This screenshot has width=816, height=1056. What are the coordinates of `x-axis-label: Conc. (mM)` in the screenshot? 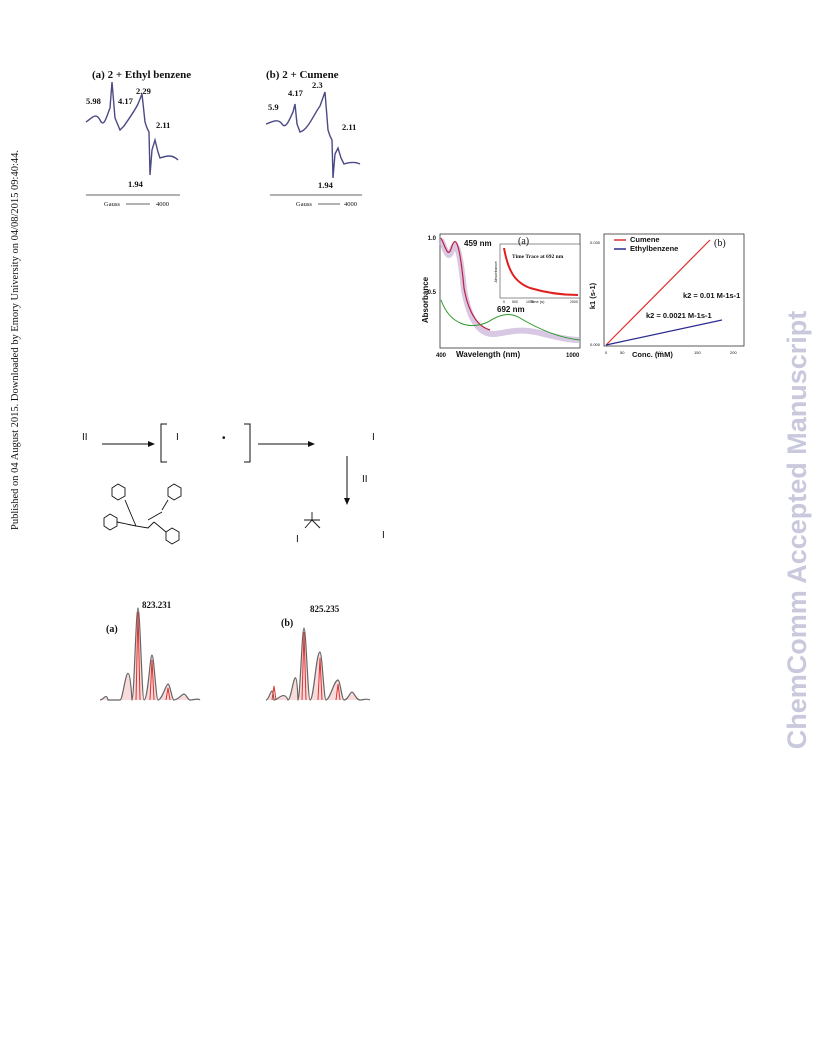 It's located at (652, 354).